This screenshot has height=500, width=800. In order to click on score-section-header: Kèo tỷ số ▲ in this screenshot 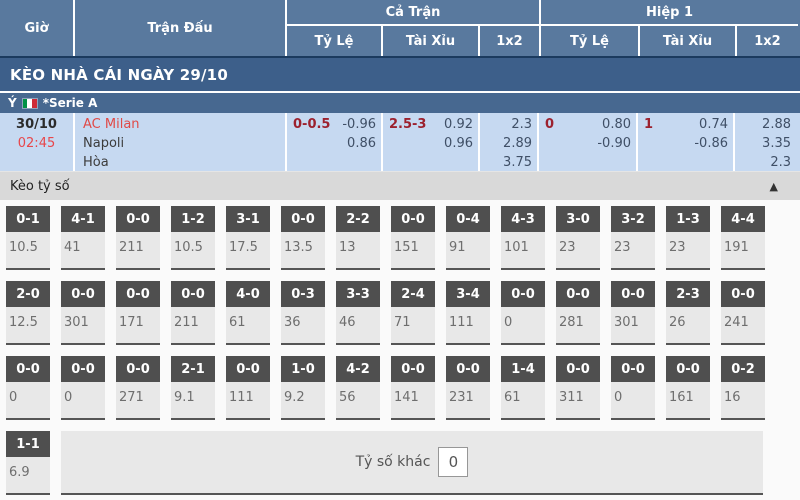, I will do `click(400, 186)`.